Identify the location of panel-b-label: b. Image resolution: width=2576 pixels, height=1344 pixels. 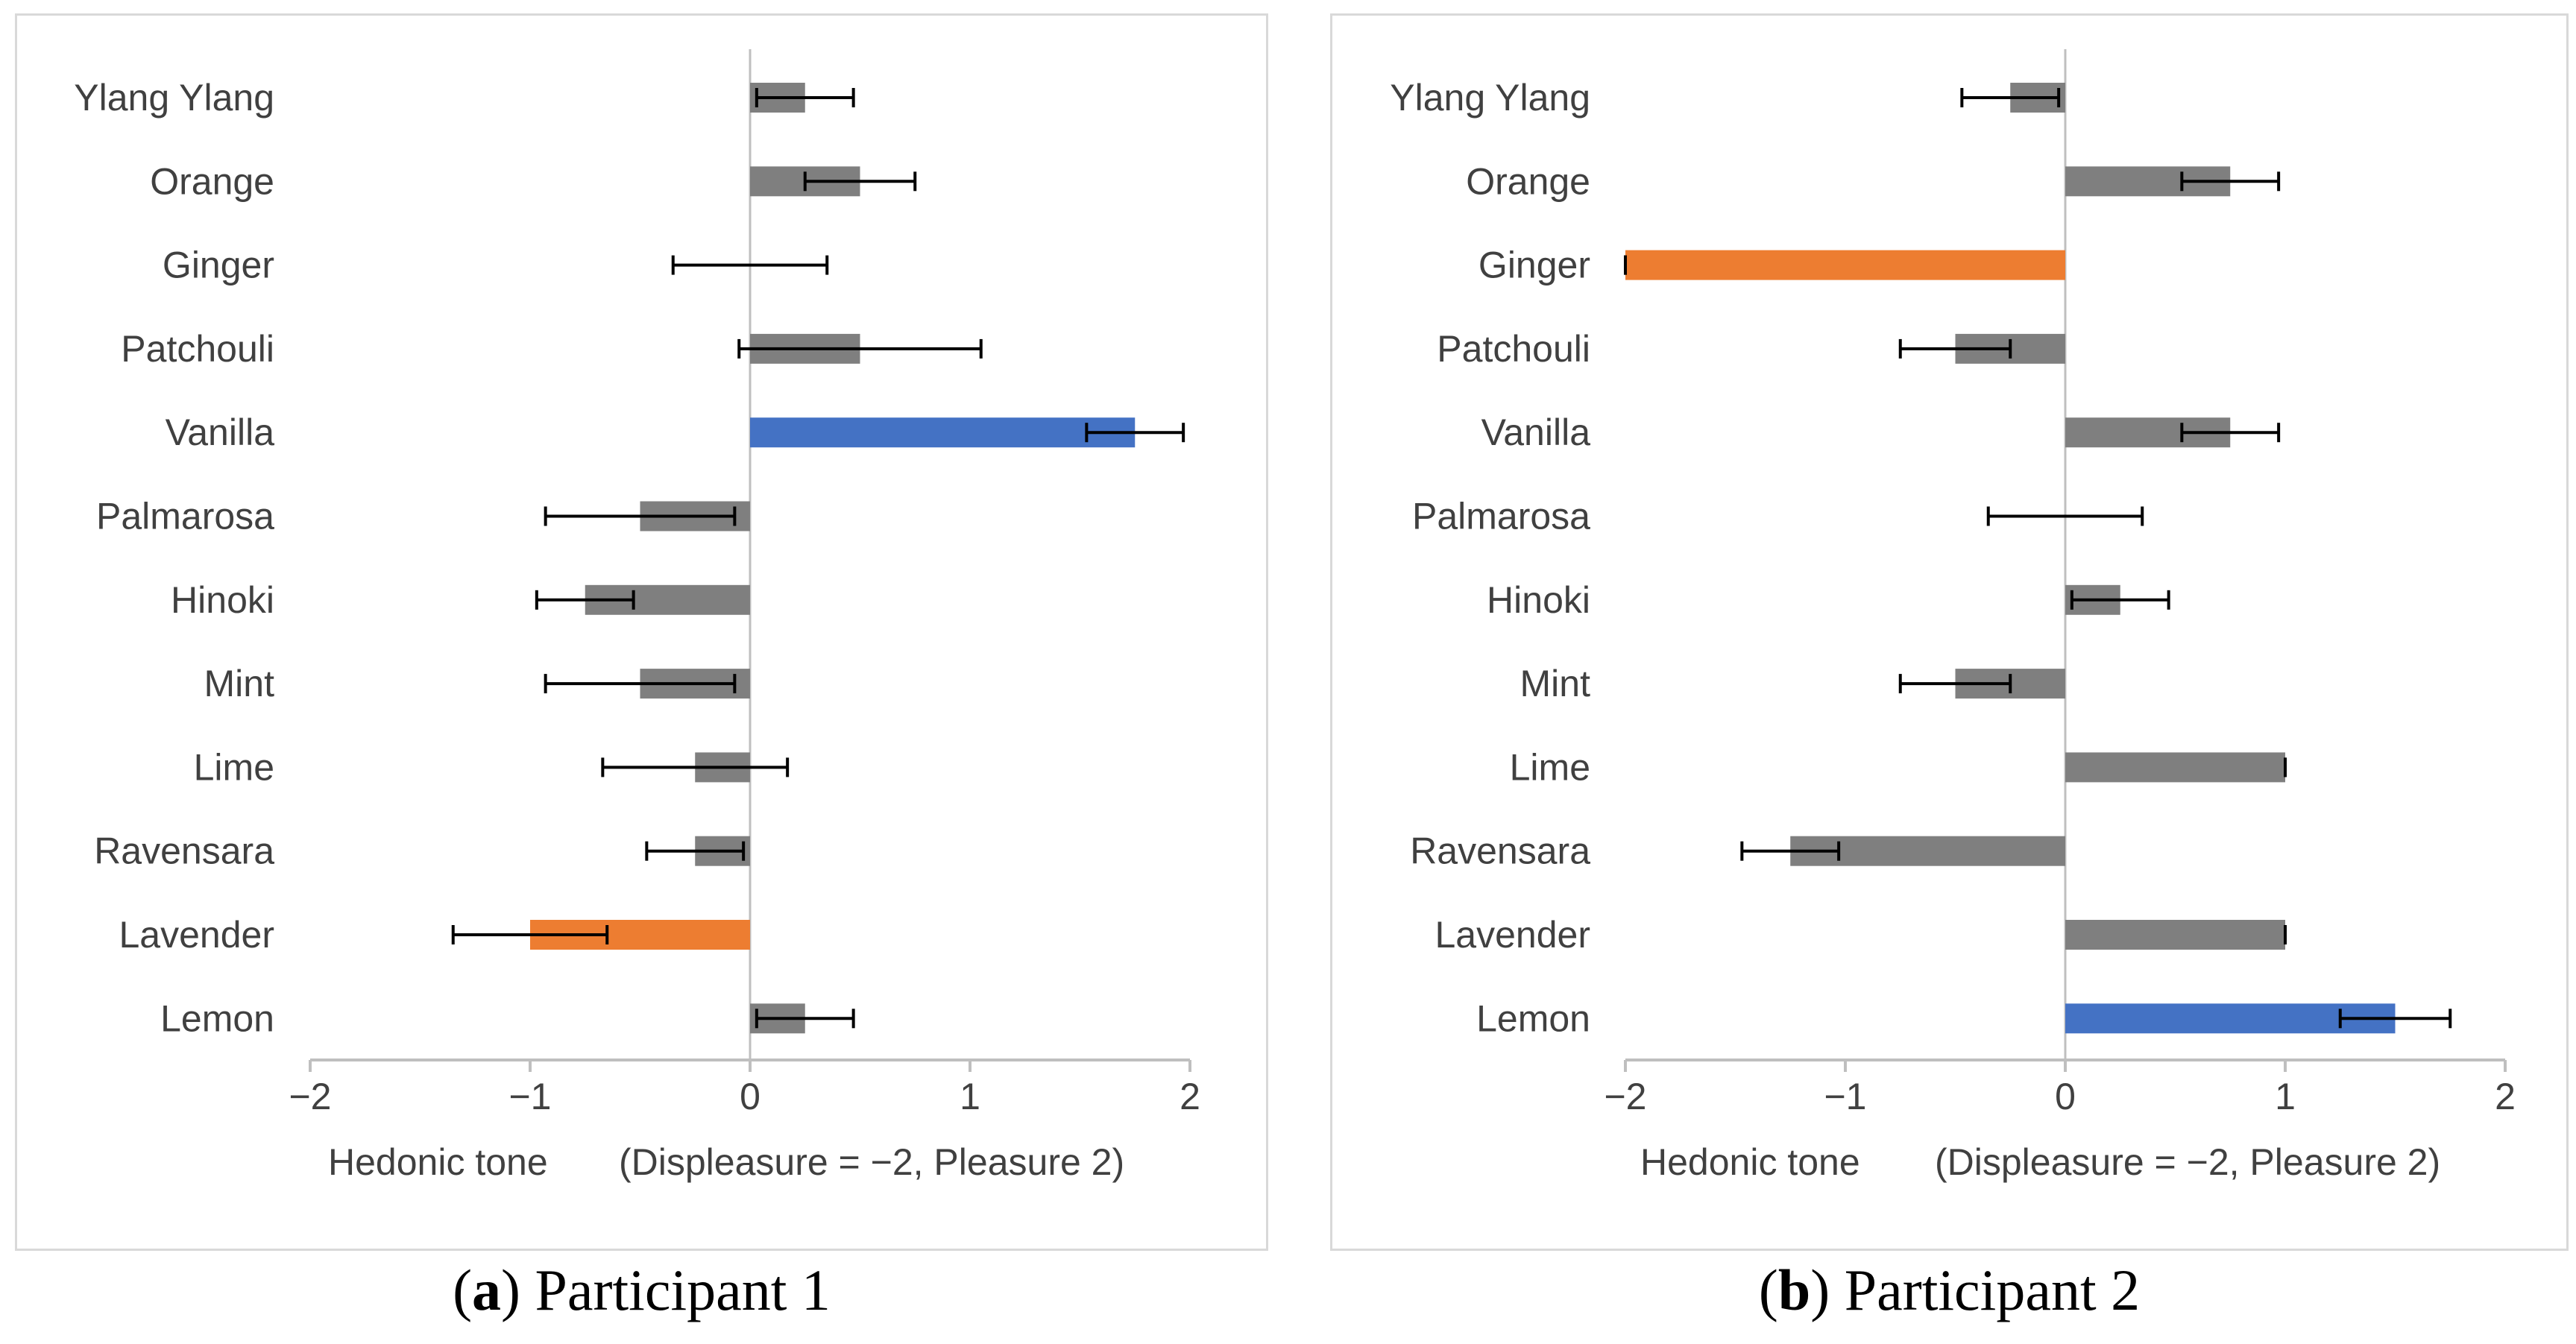
(1794, 1290).